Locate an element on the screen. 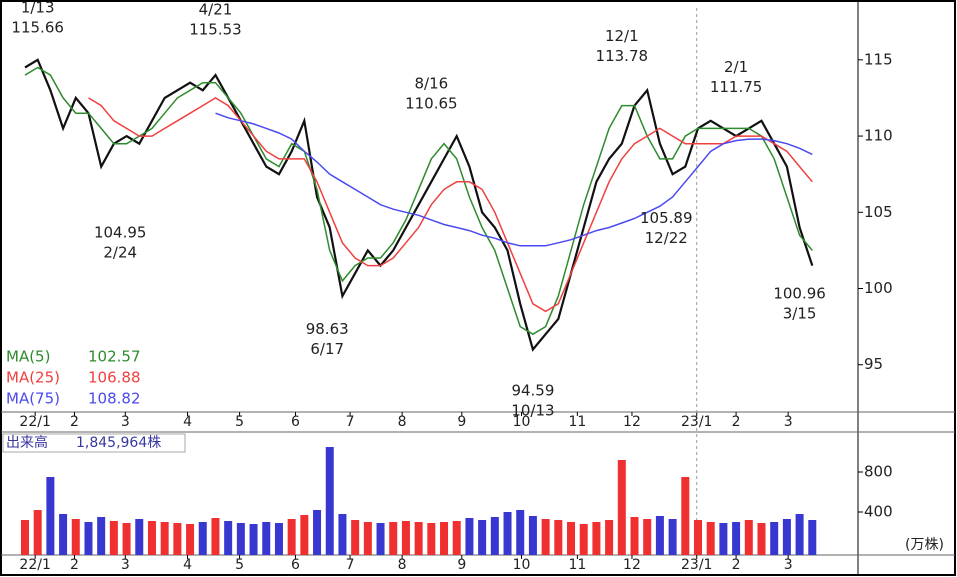 This screenshot has width=957, height=577. y-tick-label: 800 is located at coordinates (878, 472).